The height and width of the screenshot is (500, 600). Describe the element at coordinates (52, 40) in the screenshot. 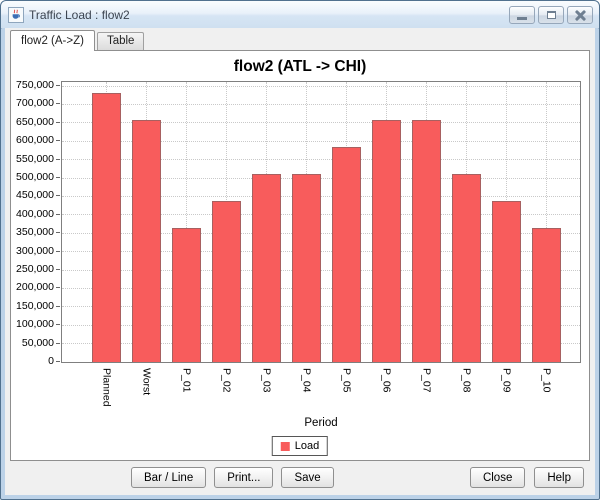

I see `tab-flow2-az: flow2 (A->Z)` at that location.